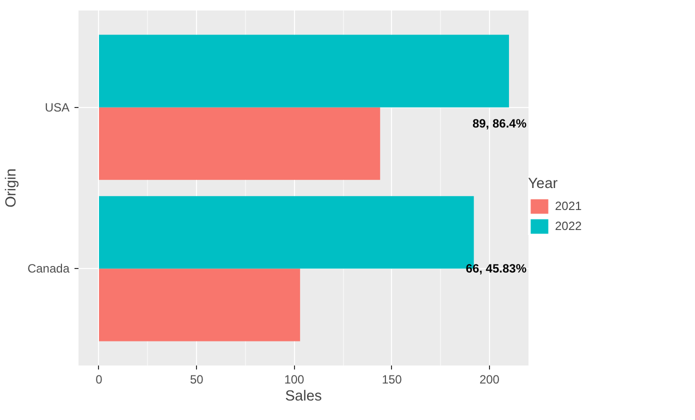 The image size is (695, 420). I want to click on y-axis-title: Origin, so click(11, 188).